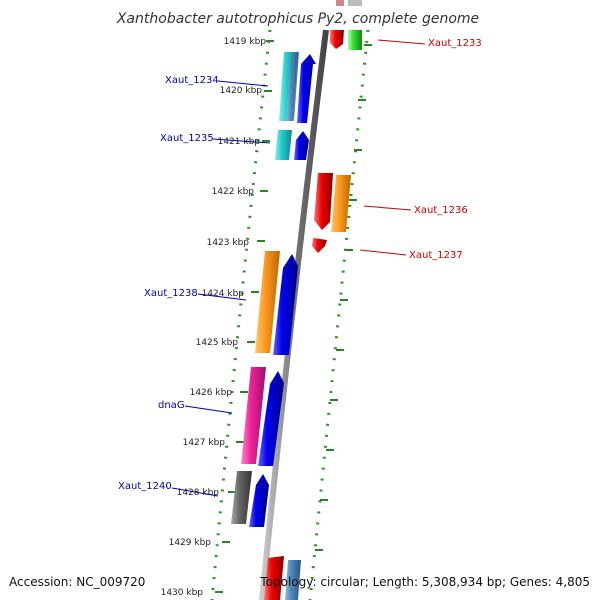  Describe the element at coordinates (145, 486) in the screenshot. I see `gene-label-Xaut_1240: Xaut_1240` at that location.